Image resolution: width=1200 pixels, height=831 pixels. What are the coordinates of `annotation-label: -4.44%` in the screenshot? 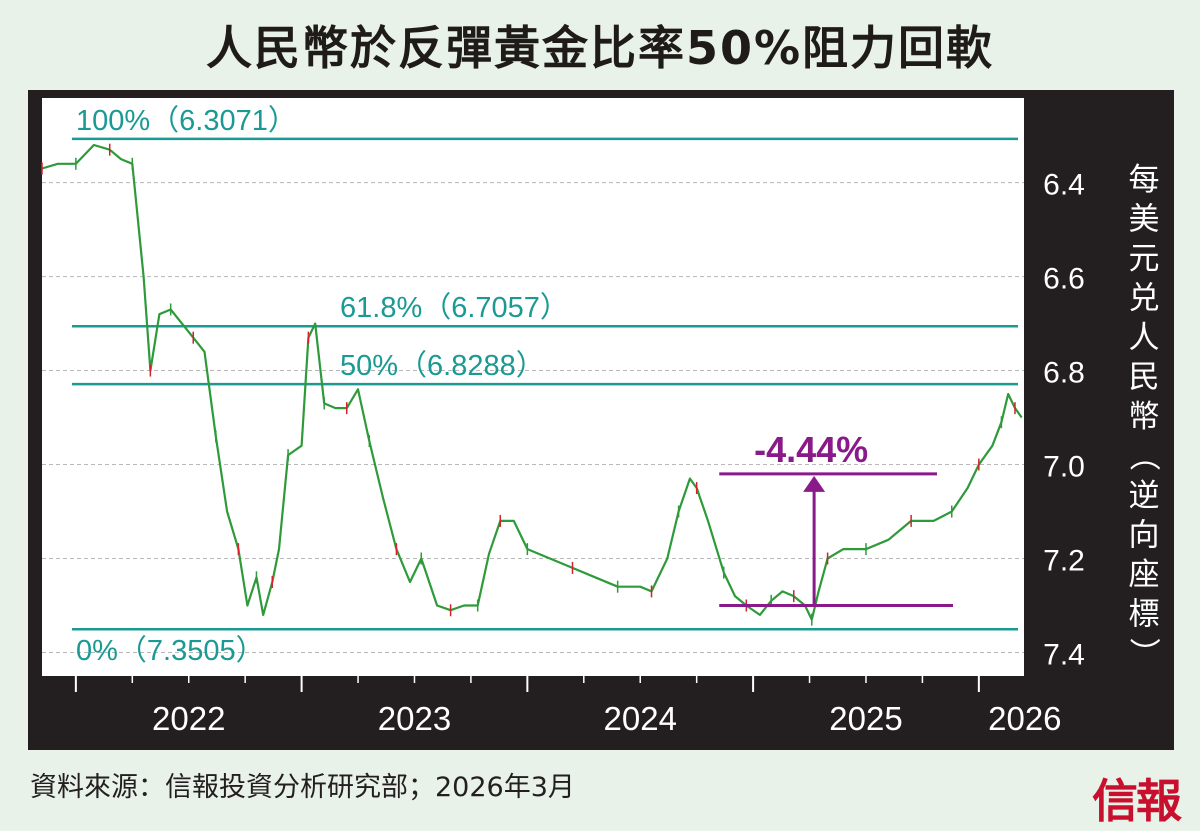 It's located at (811, 449).